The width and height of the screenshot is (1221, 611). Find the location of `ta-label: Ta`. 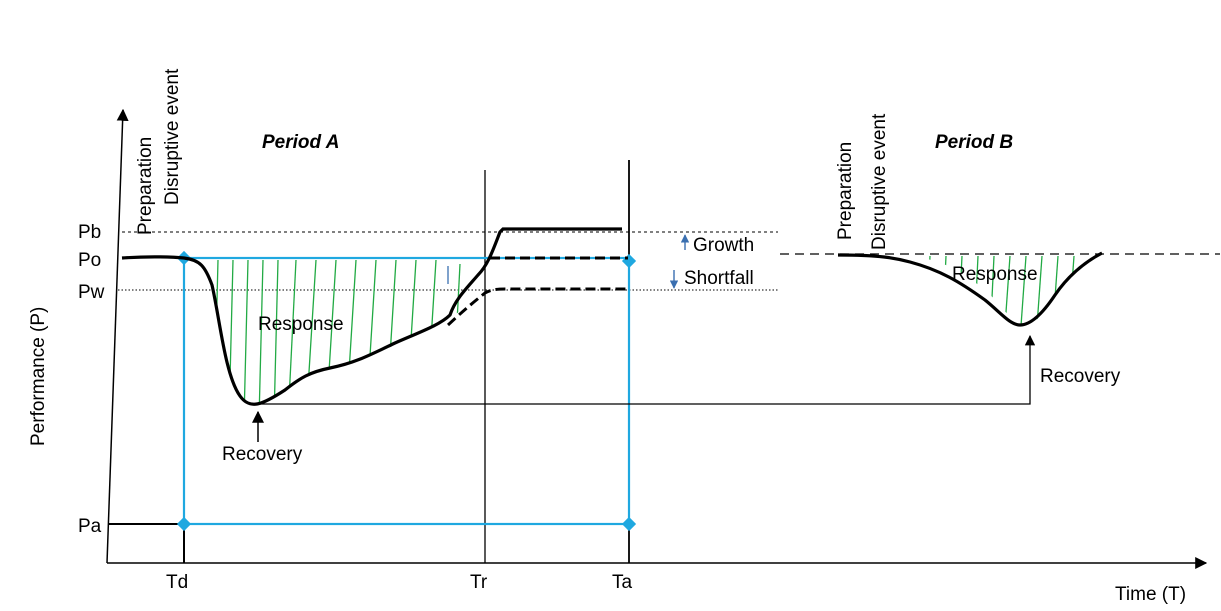

ta-label: Ta is located at coordinates (622, 582).